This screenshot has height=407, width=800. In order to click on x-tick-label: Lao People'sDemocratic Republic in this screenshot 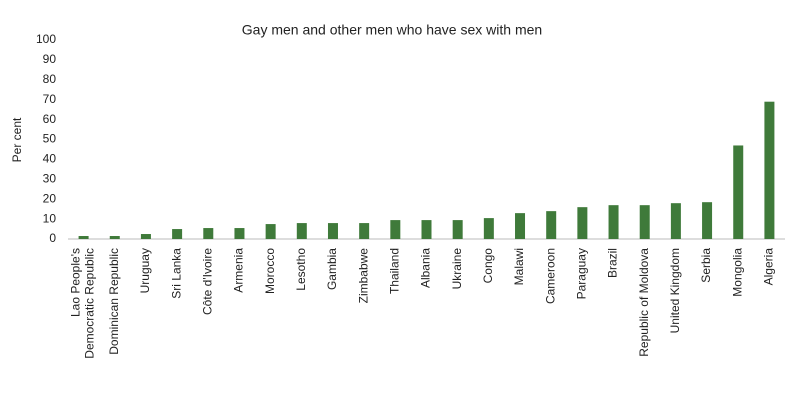, I will do `click(83, 303)`.